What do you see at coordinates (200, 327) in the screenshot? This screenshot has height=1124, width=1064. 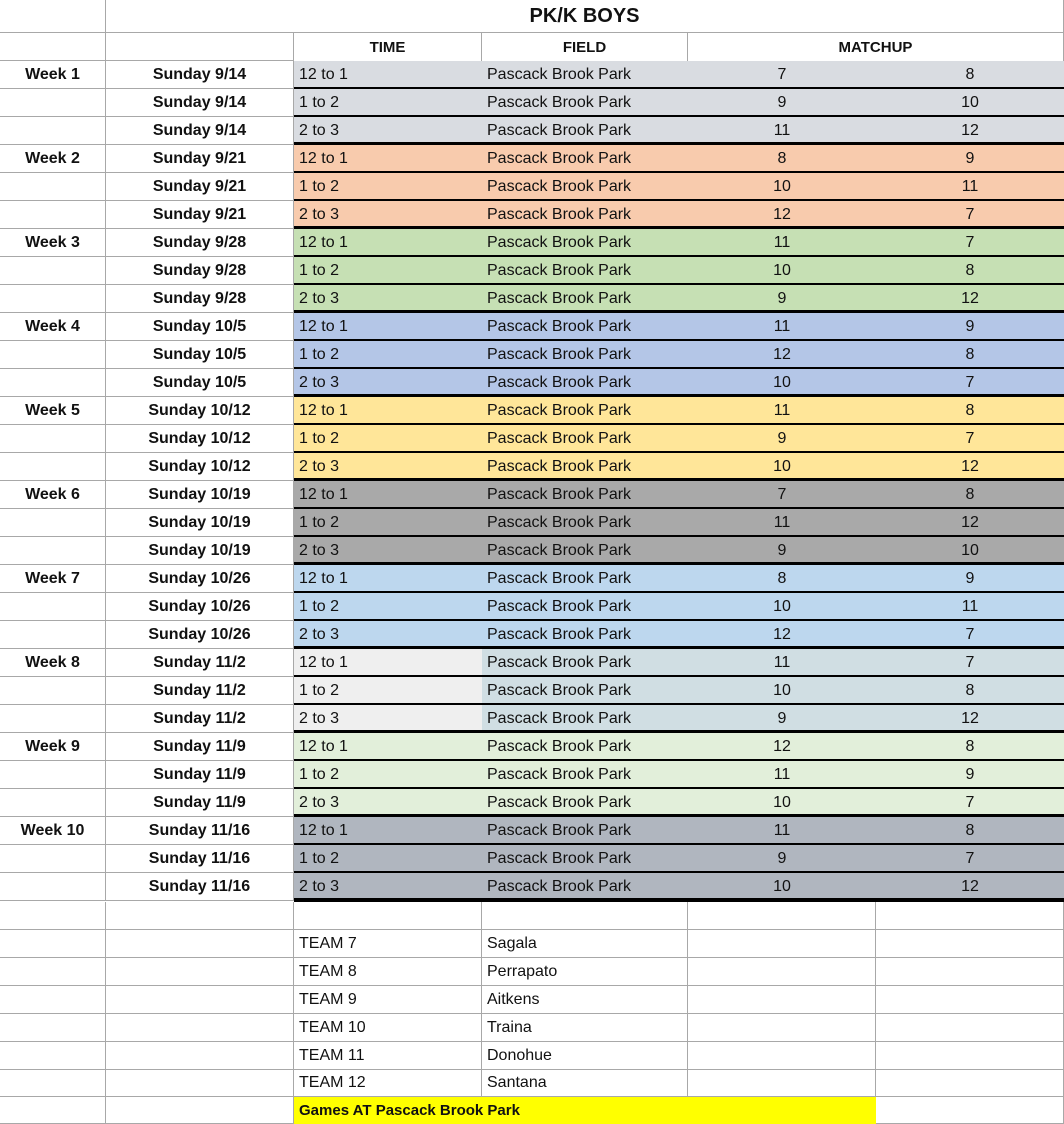 I see `game-date: Sunday 10/5` at bounding box center [200, 327].